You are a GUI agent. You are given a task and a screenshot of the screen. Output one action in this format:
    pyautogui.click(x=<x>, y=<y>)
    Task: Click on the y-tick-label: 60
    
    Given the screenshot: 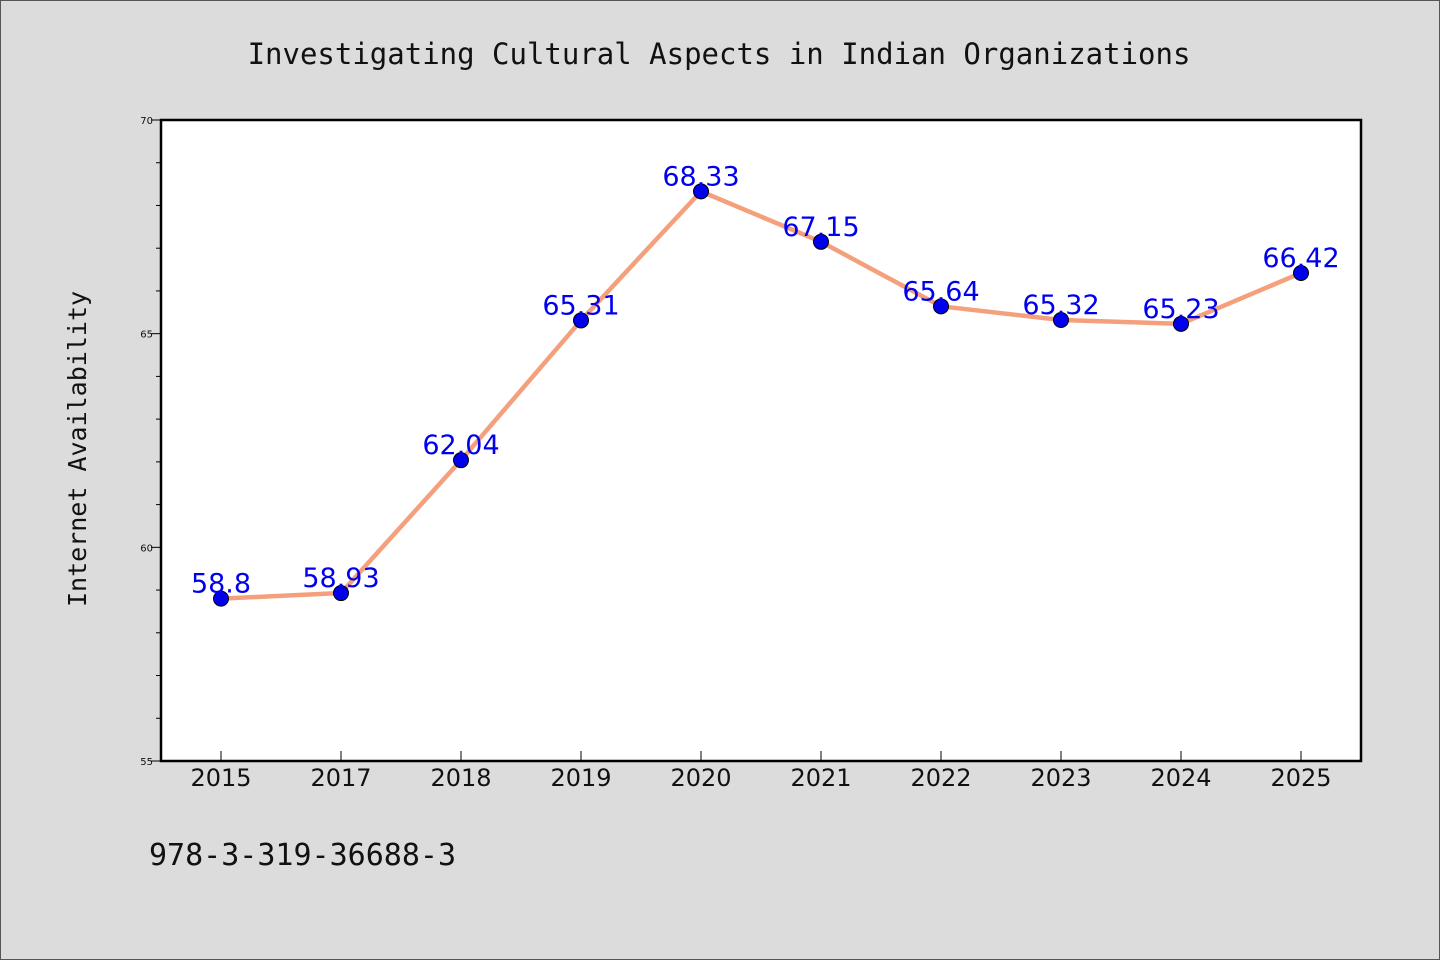 What is the action you would take?
    pyautogui.click(x=146, y=548)
    